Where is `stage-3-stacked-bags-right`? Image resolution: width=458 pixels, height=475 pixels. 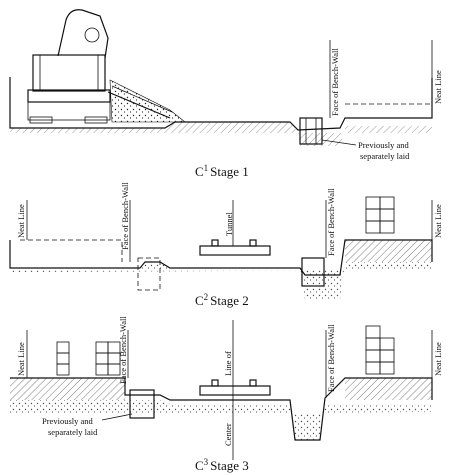
stage-3-stacked-bags-right is located at coordinates (380, 350).